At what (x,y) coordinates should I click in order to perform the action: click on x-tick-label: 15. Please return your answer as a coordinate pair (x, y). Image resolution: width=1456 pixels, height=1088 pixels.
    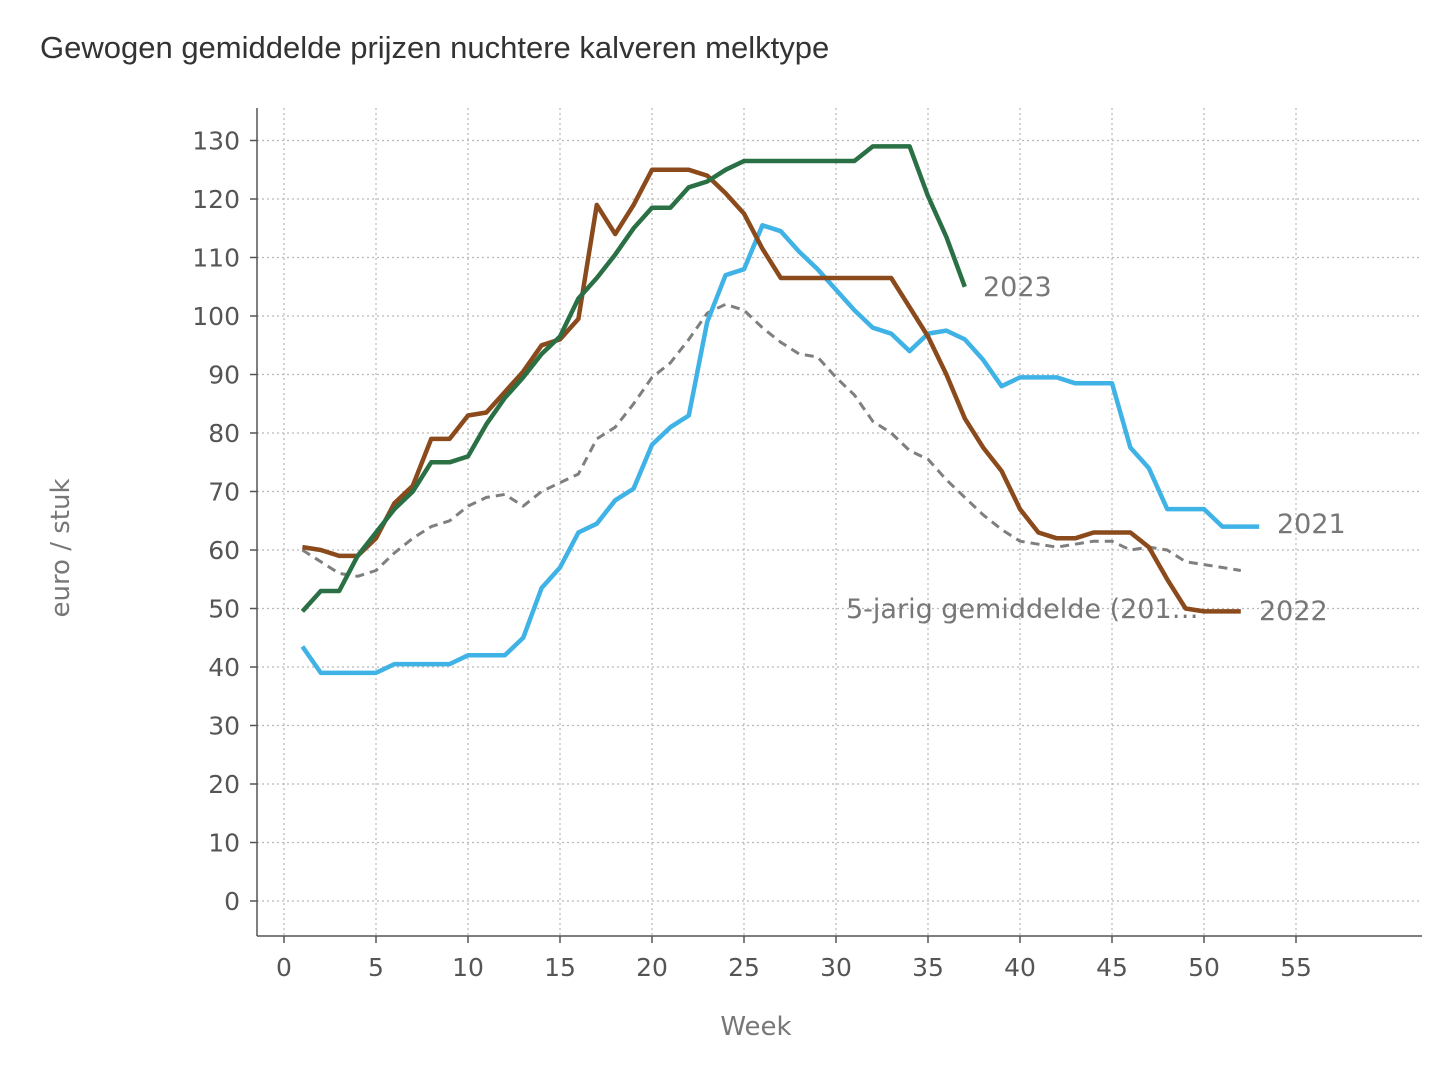
    Looking at the image, I should click on (560, 967).